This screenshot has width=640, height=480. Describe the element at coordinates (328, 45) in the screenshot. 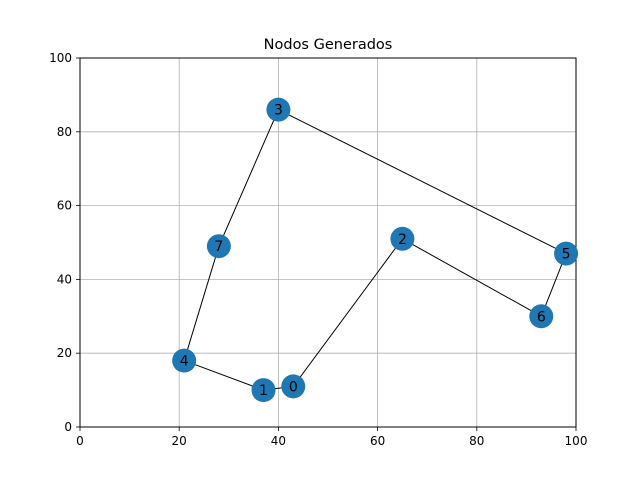

I see `chart-title: Nodos Generados` at that location.